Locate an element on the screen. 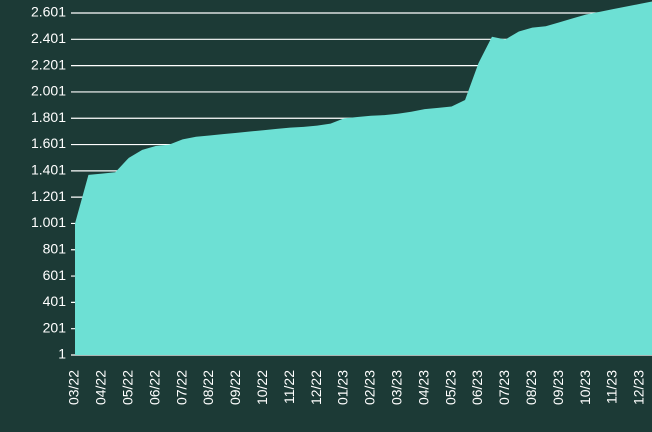  y-tick-label: 1 is located at coordinates (62, 354).